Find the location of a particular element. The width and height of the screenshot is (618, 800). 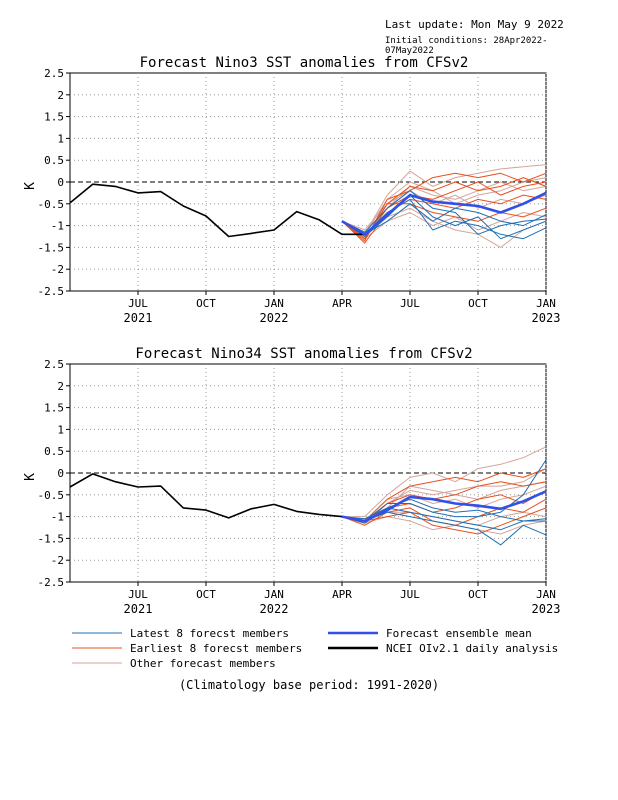

chart-title: Forecast Nino34 SST anomalies from CFSv2 is located at coordinates (303, 354).